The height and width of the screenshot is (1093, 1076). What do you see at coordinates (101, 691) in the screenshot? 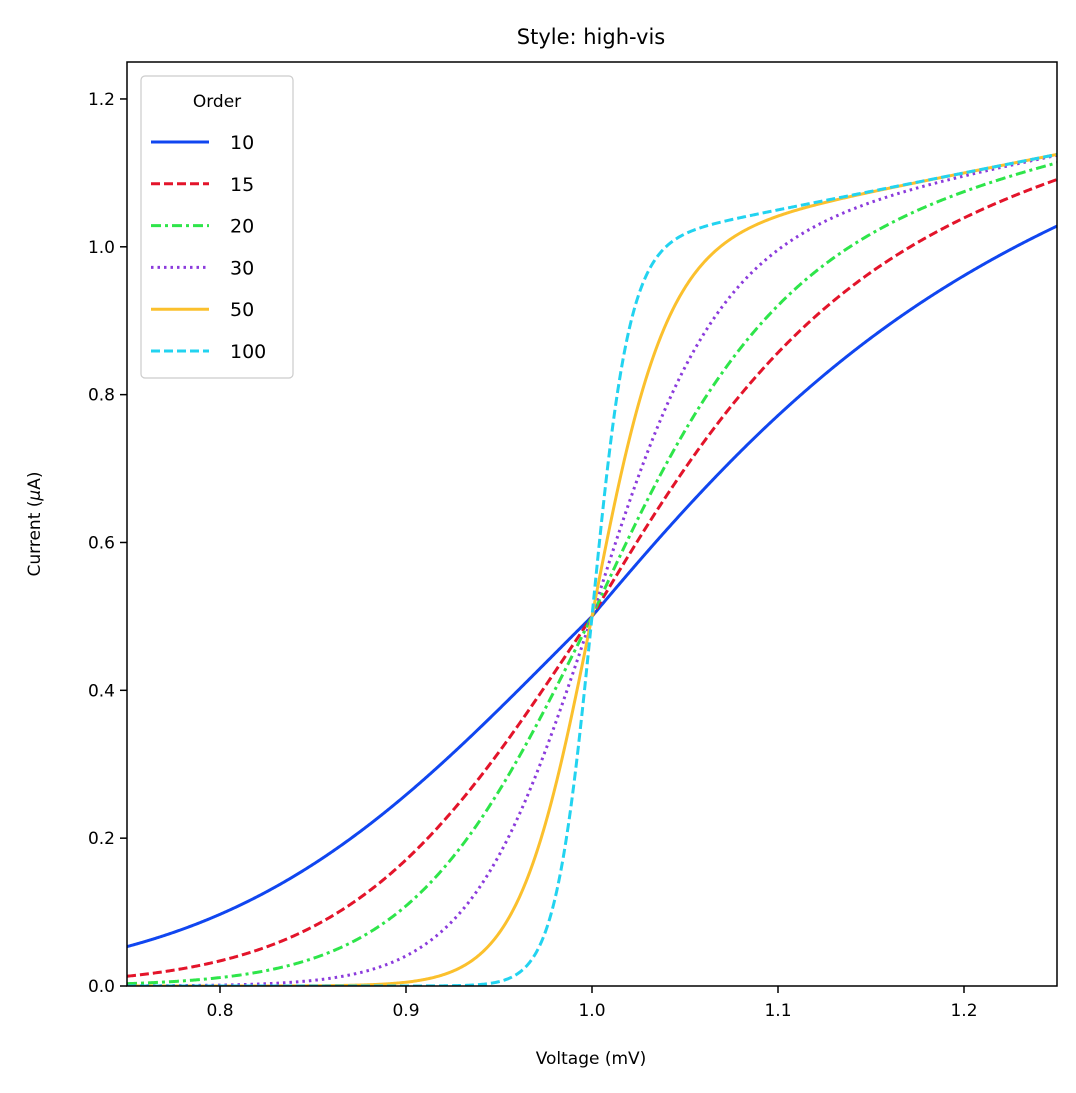
I see `y-tick-label: 0.4` at bounding box center [101, 691].